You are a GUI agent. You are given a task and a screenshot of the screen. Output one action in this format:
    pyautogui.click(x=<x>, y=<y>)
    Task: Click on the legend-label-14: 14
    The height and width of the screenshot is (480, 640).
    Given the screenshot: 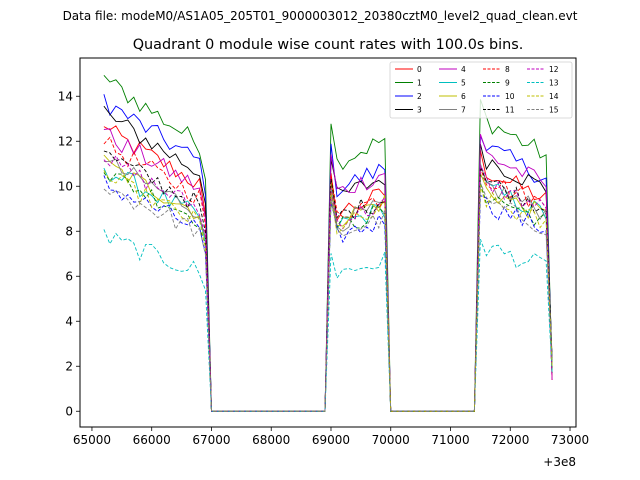 What is the action you would take?
    pyautogui.click(x=554, y=96)
    